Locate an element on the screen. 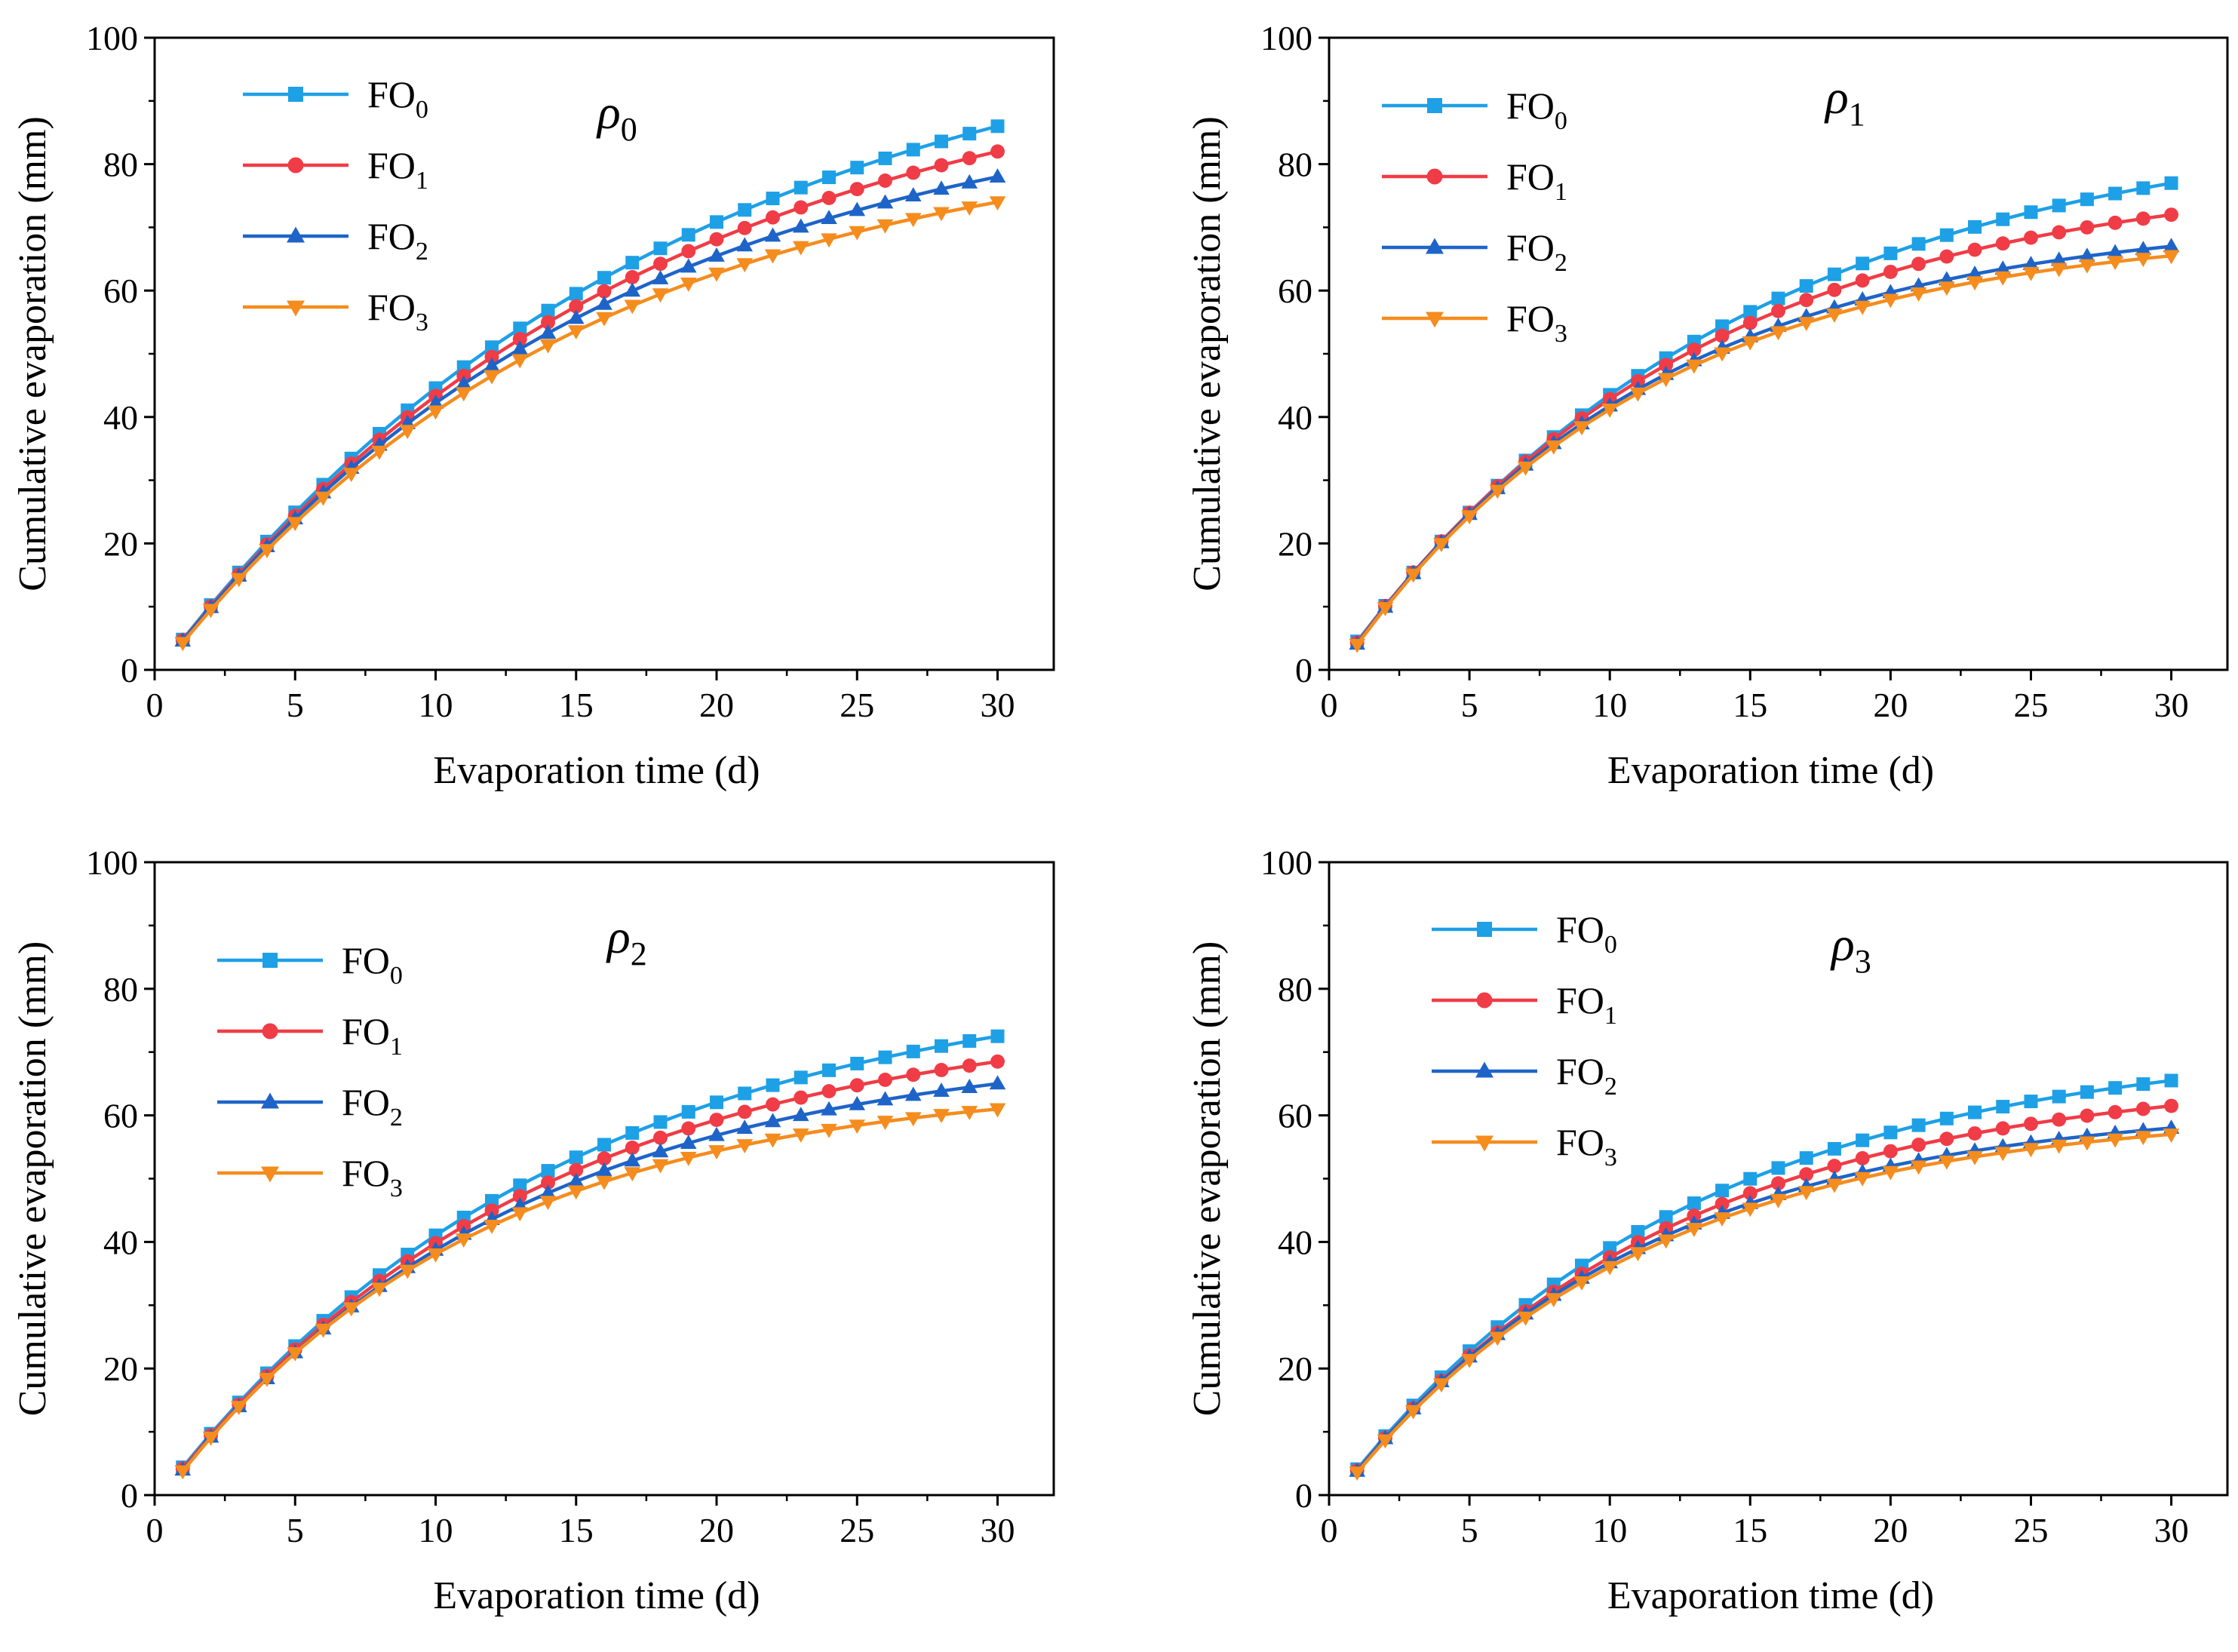 The image size is (2238, 1652). x-axis-title: Evaporation time (d) is located at coordinates (596, 1595).